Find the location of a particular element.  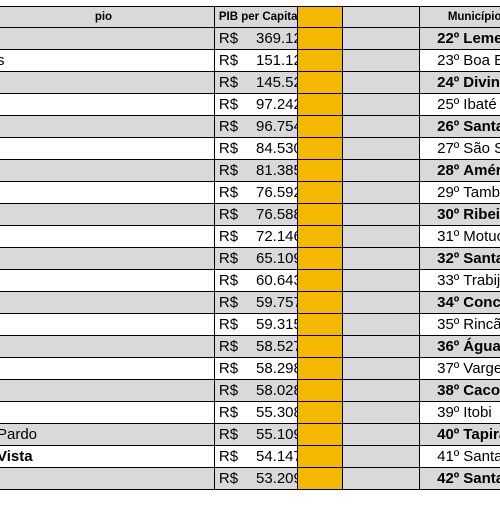

municipio-cell: Boa Esperança do Sul is located at coordinates (480, 60).